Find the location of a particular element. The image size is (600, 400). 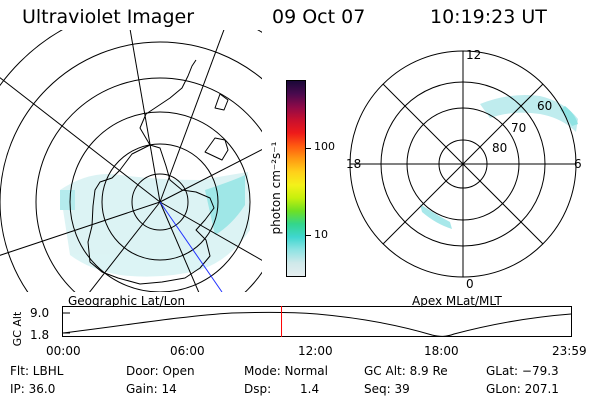

info-flt: Flt: LBHL is located at coordinates (37, 371).